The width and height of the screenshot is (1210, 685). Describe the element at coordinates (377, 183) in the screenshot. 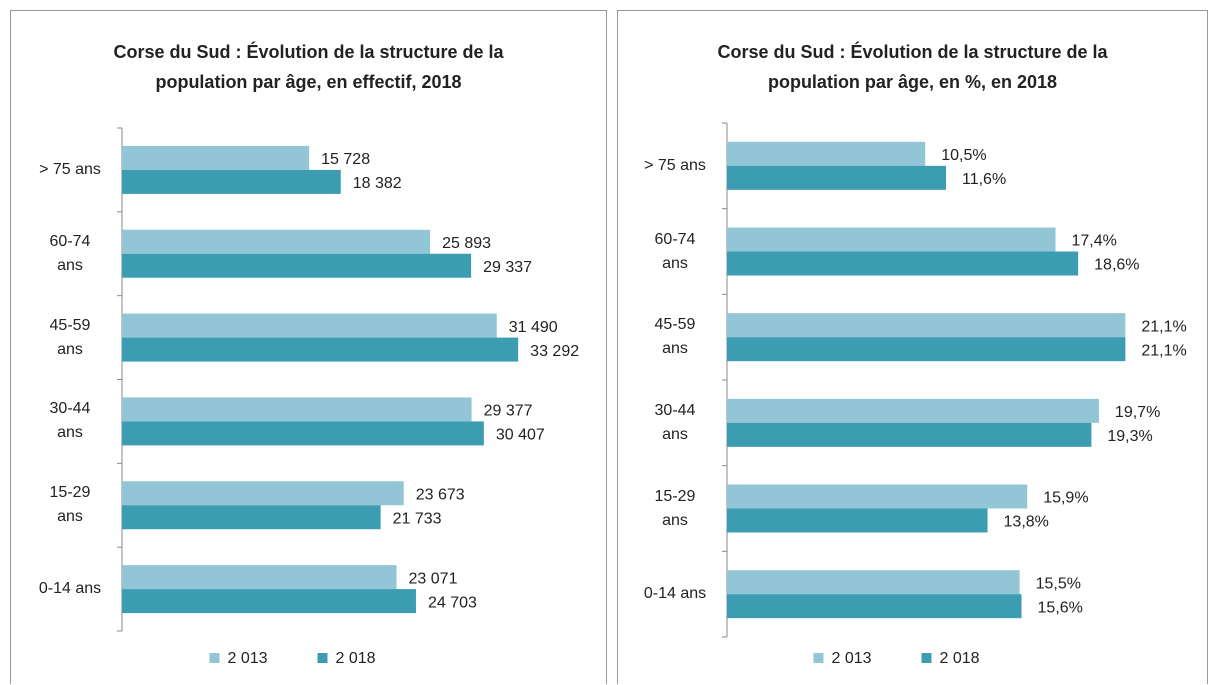

I see `data-label: 18 382` at that location.